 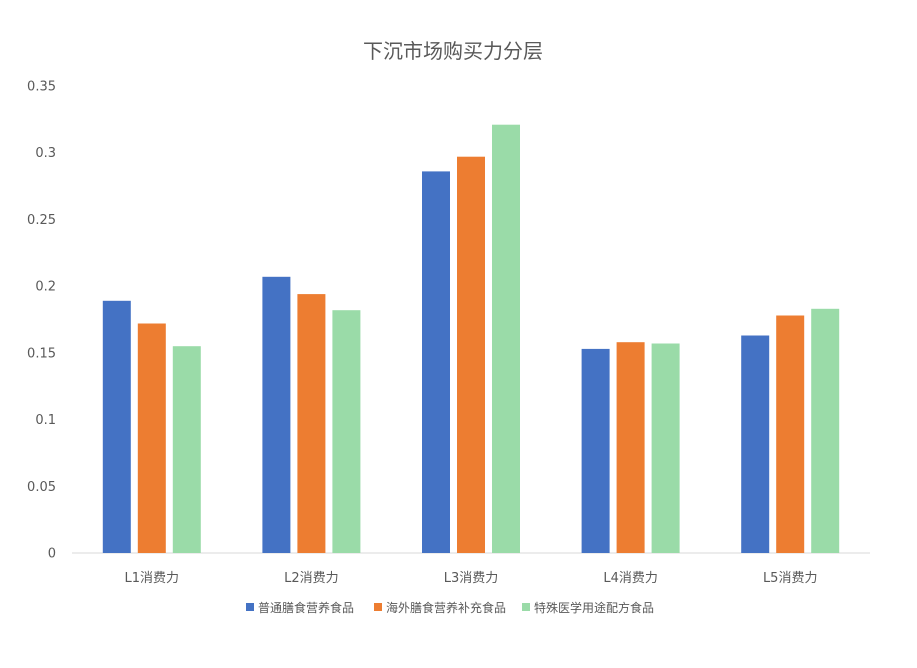 What do you see at coordinates (630, 578) in the screenshot?
I see `x-category-label: L4消费力` at bounding box center [630, 578].